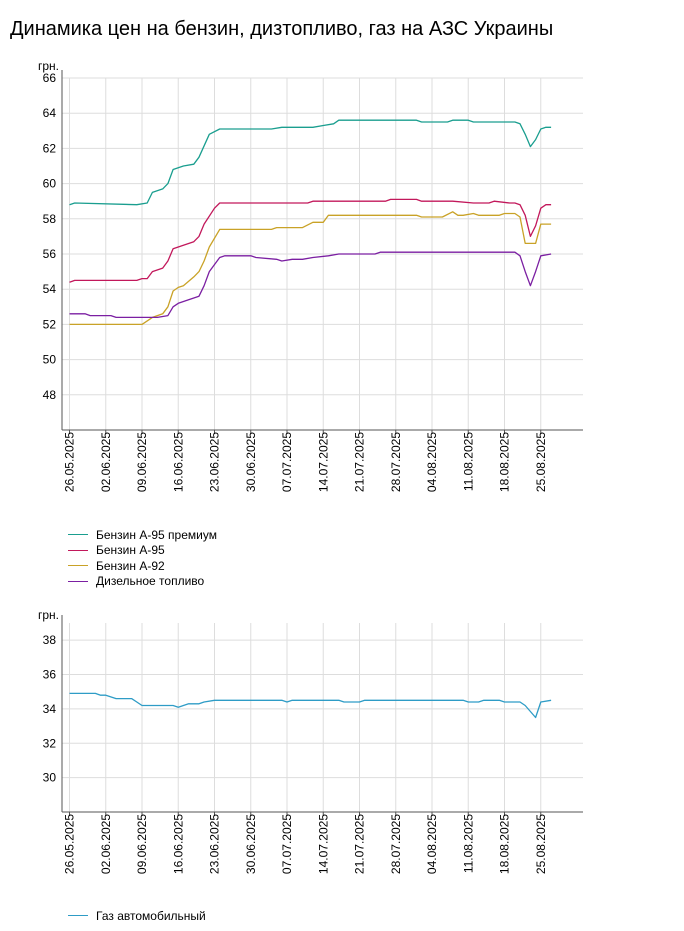 The height and width of the screenshot is (931, 684). I want to click on legend-label: Бензин А-92, so click(130, 565).